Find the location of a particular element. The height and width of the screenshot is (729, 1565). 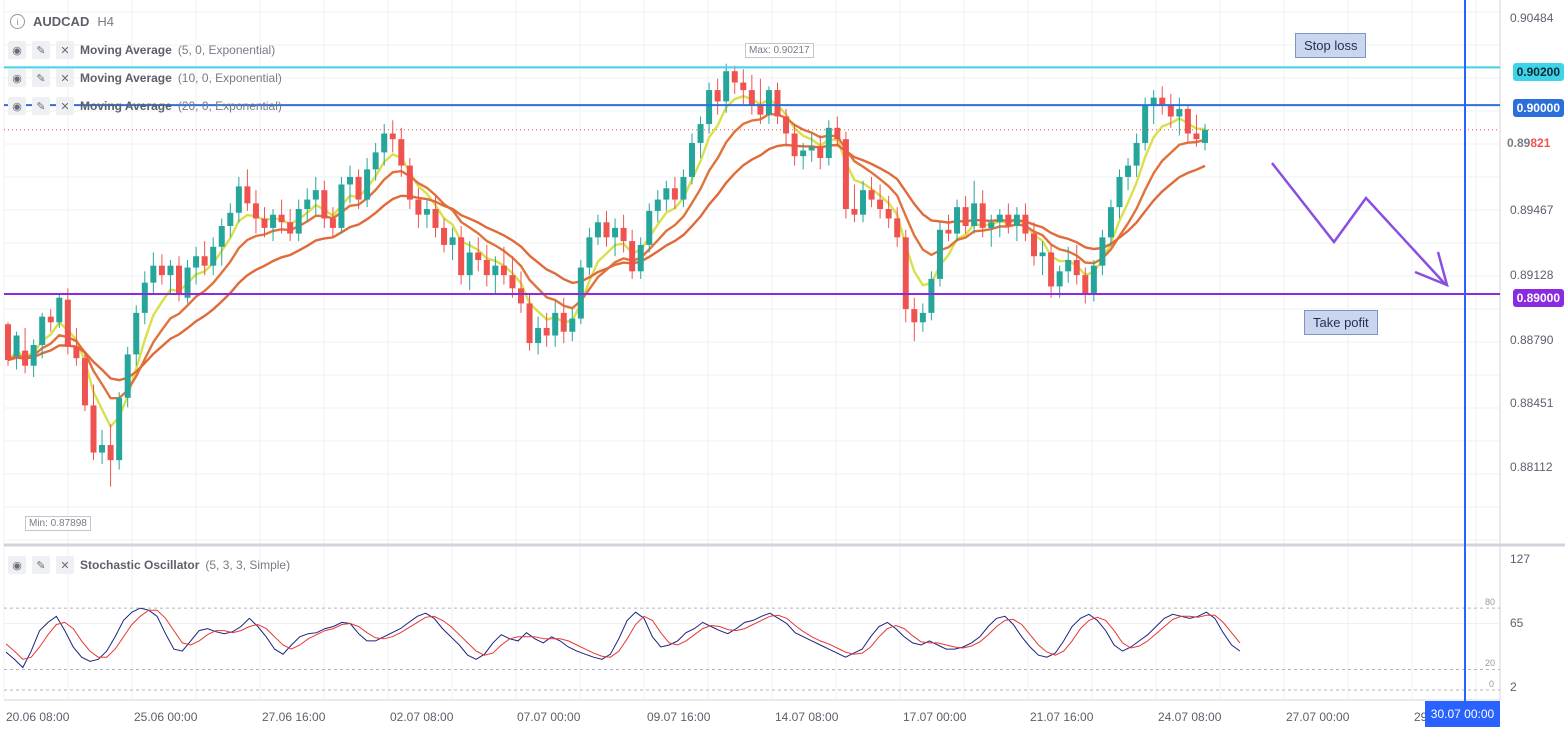

symbol-timeframe: H4 is located at coordinates (105, 21).